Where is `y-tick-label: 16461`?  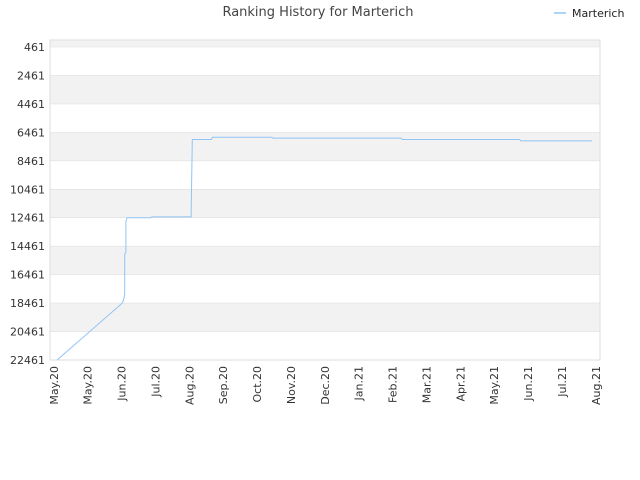
y-tick-label: 16461 is located at coordinates (27, 275).